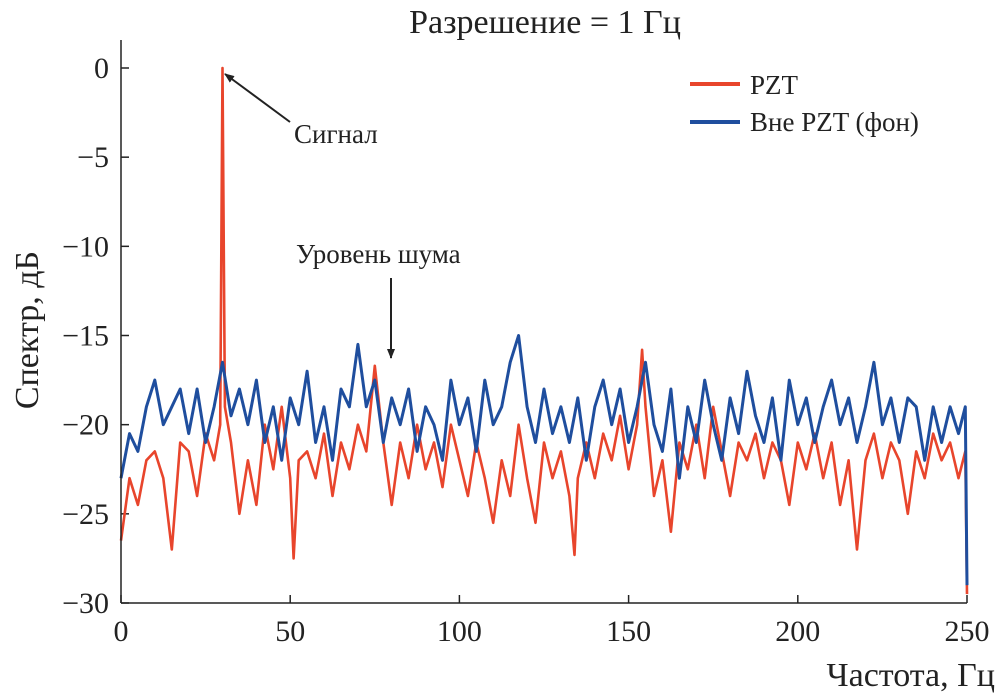 This screenshot has height=698, width=999. Describe the element at coordinates (967, 631) in the screenshot. I see `x-tick-label: 250` at that location.